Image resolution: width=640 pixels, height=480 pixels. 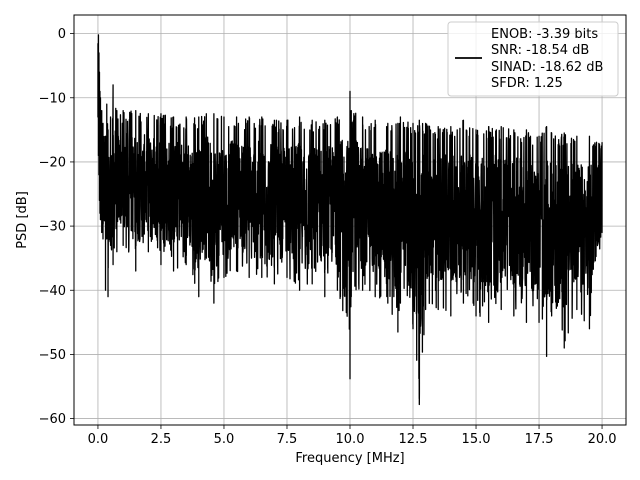 I want to click on y-tick-label: −20, so click(x=52, y=162).